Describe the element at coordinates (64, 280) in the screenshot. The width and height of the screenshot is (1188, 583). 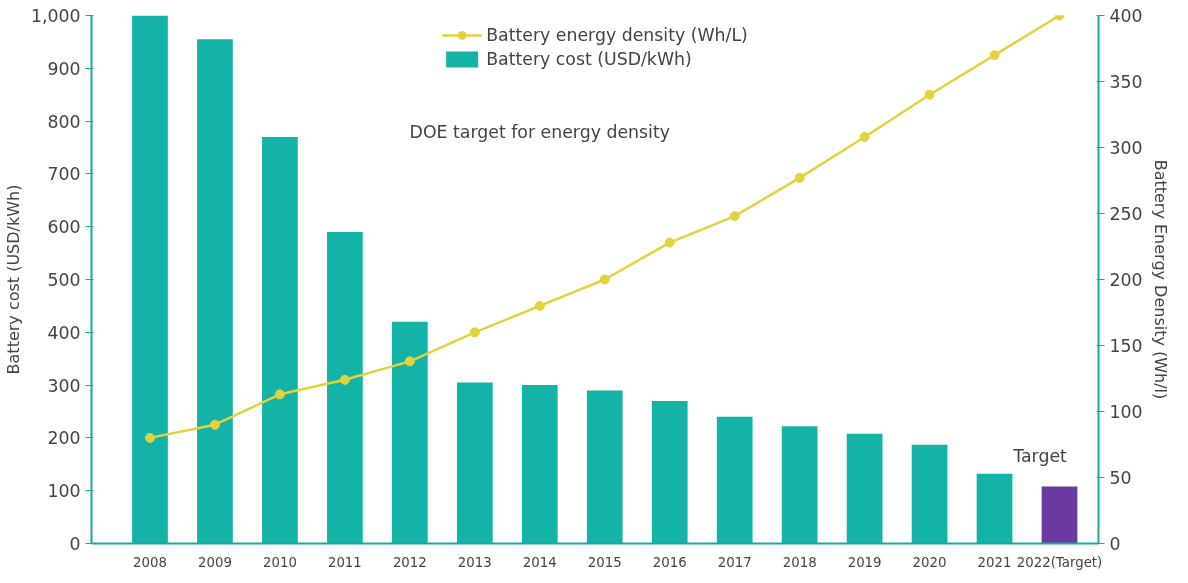
I see `y-tick-label: 500` at that location.